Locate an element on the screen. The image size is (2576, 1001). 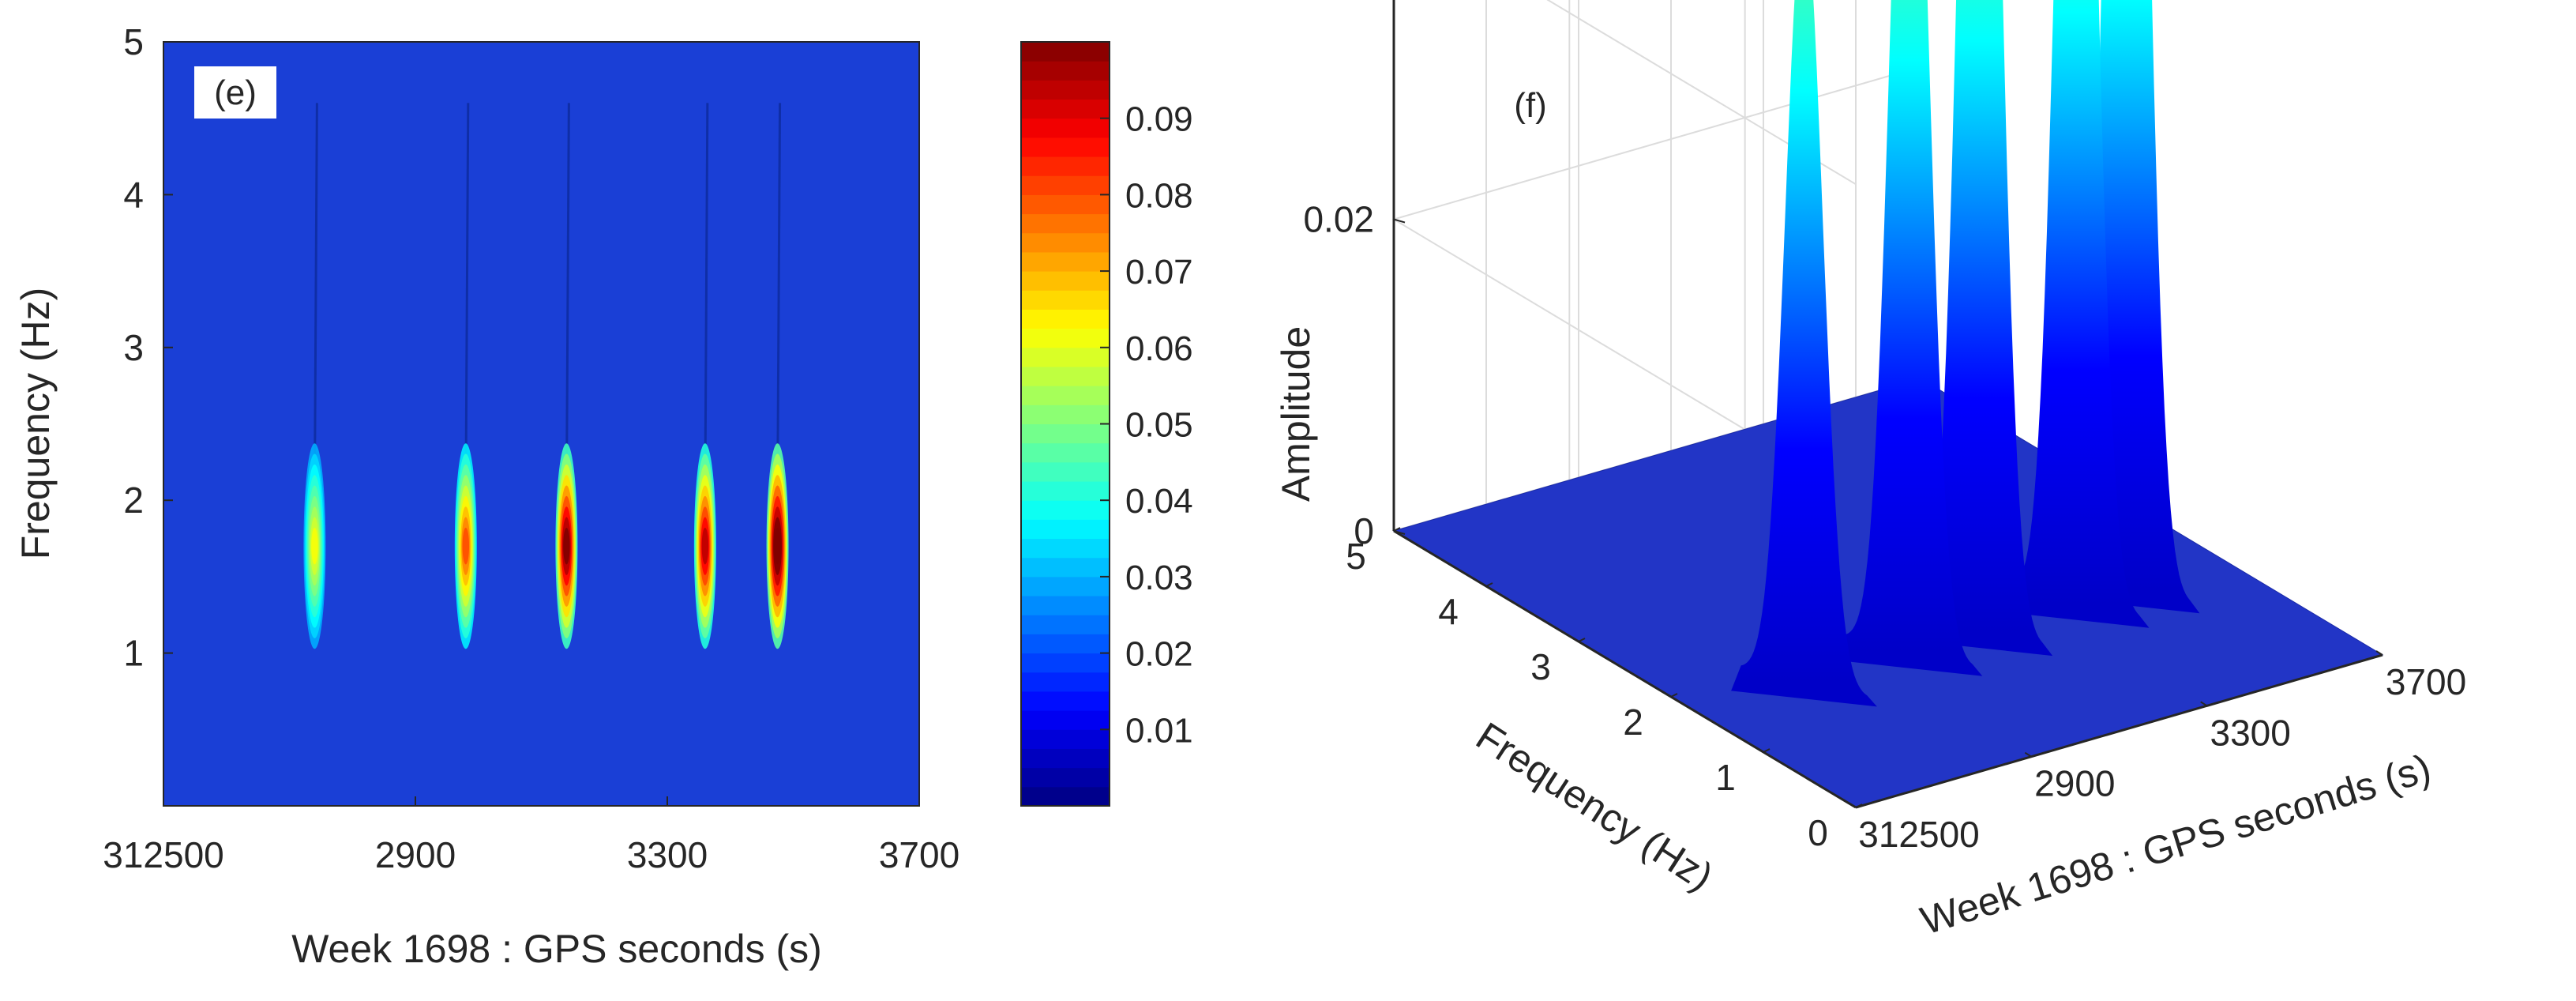
panel-f-time-tick-label: 2900 is located at coordinates (2074, 784).